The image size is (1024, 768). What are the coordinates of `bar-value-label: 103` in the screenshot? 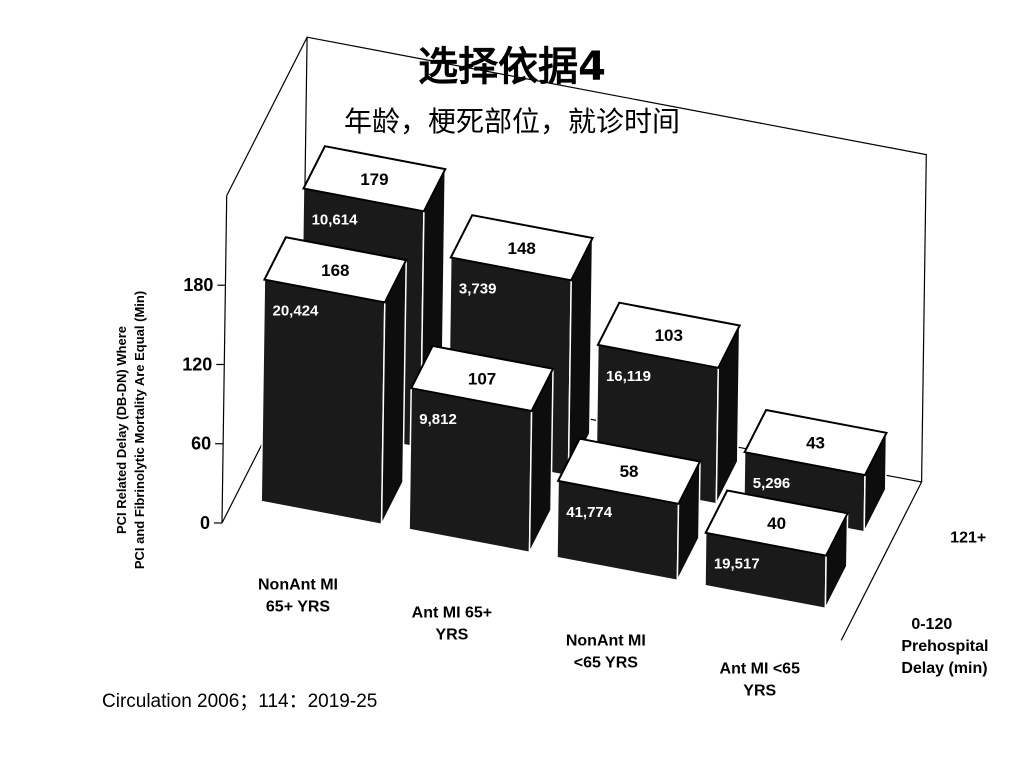 It's located at (669, 335).